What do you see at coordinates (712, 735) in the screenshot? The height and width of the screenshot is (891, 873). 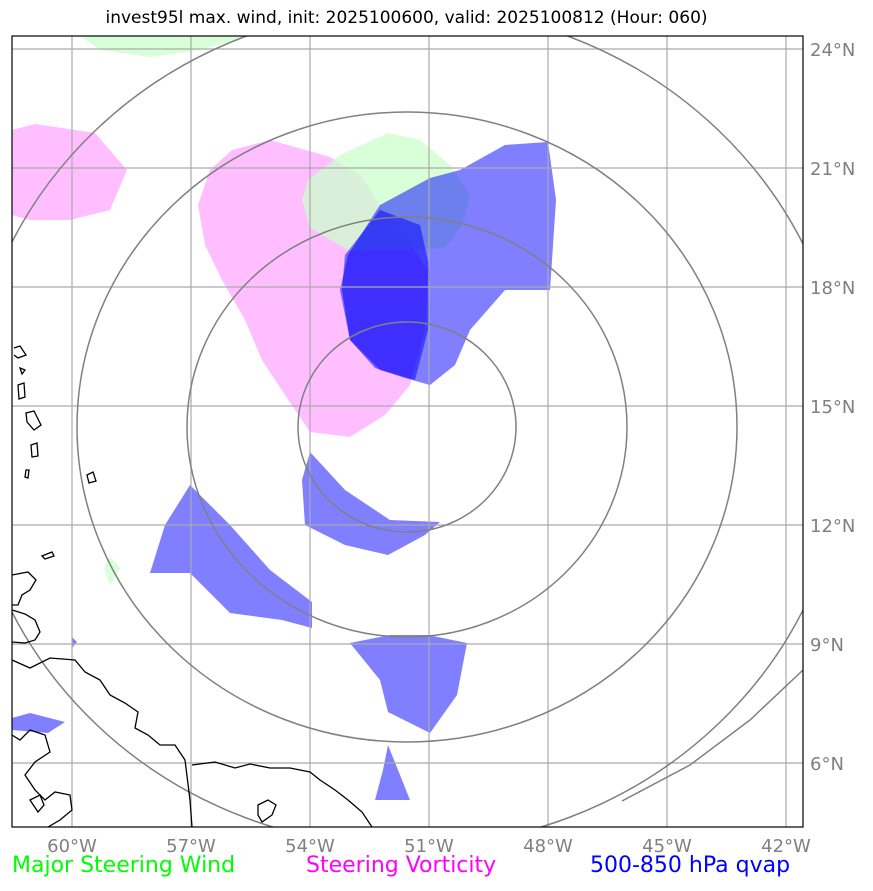 I see `track-arc` at bounding box center [712, 735].